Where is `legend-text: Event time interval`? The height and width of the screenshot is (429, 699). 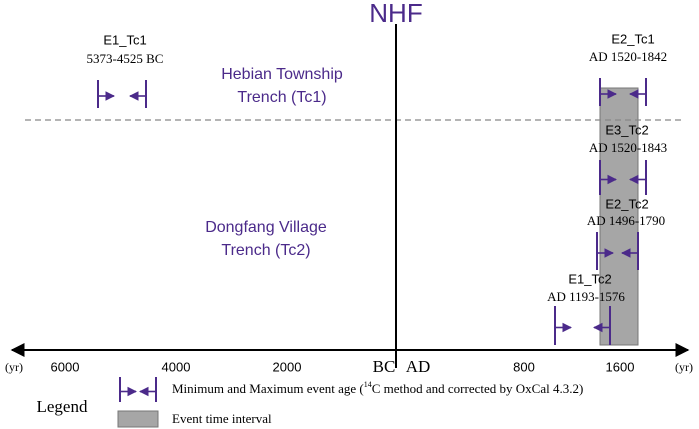
legend-text: Event time interval is located at coordinates (222, 418).